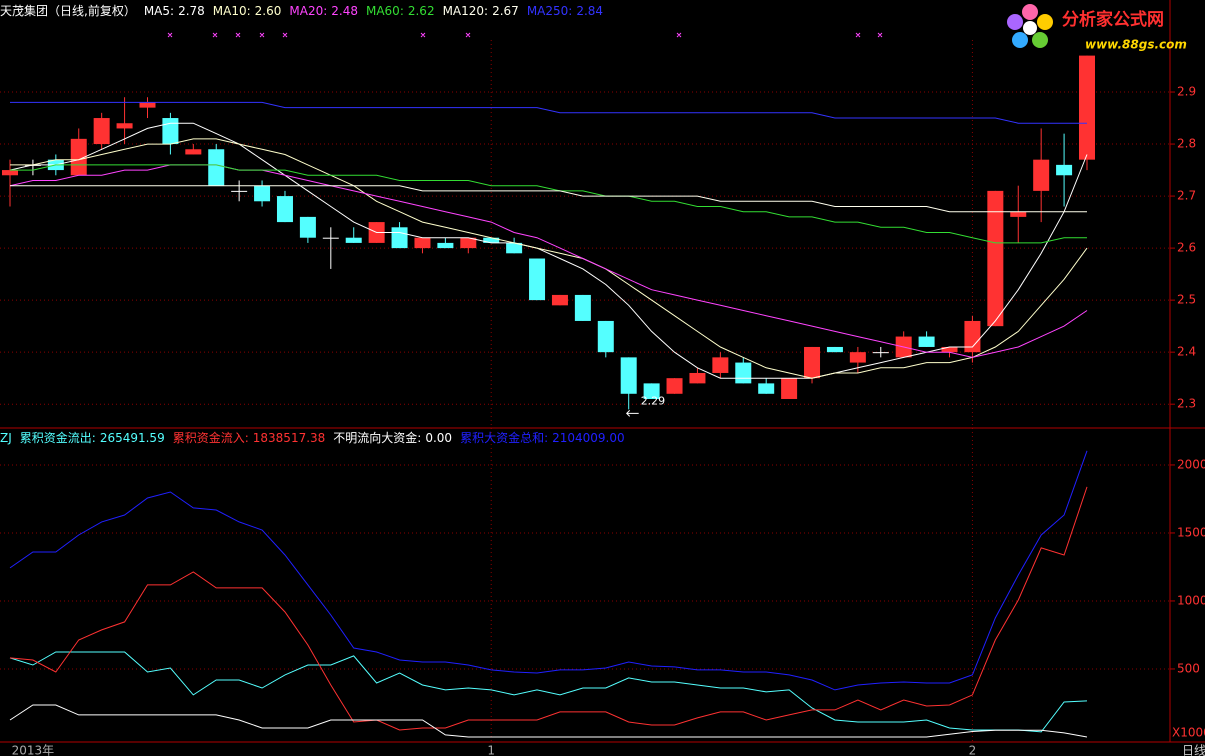 The width and height of the screenshot is (1205, 756). What do you see at coordinates (973, 750) in the screenshot?
I see `x-tick-label: 2` at bounding box center [973, 750].